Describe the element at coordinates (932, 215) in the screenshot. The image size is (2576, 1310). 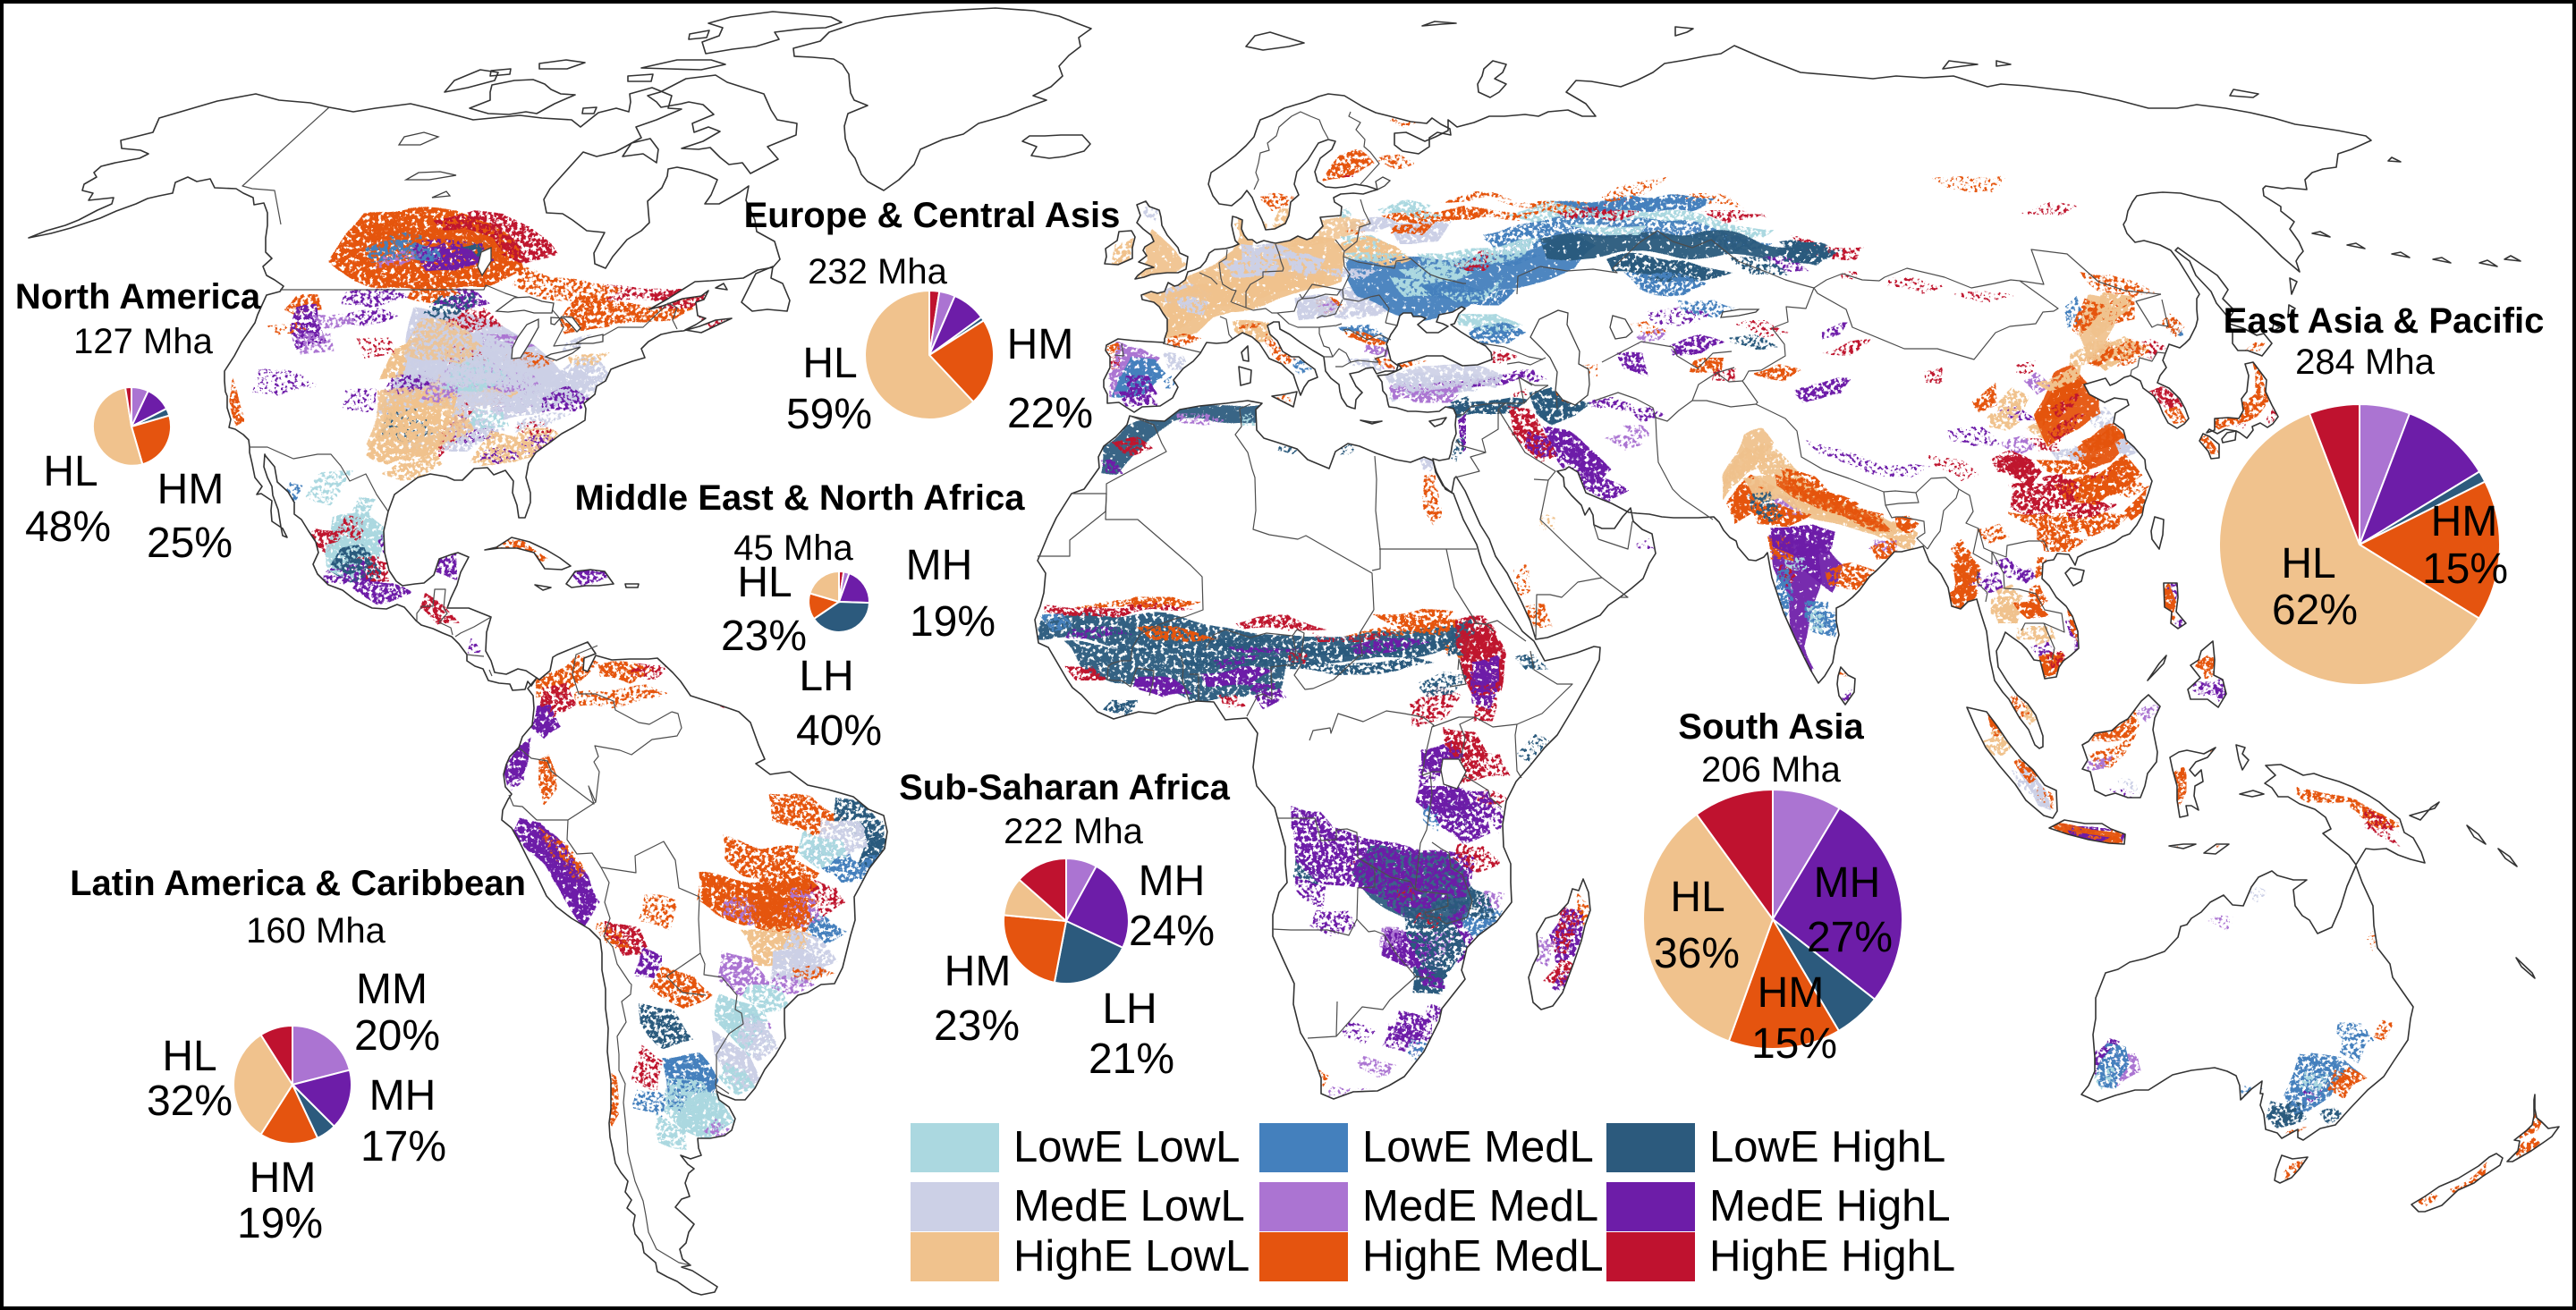
I see `svg-text: Europe & Central Asis` at that location.